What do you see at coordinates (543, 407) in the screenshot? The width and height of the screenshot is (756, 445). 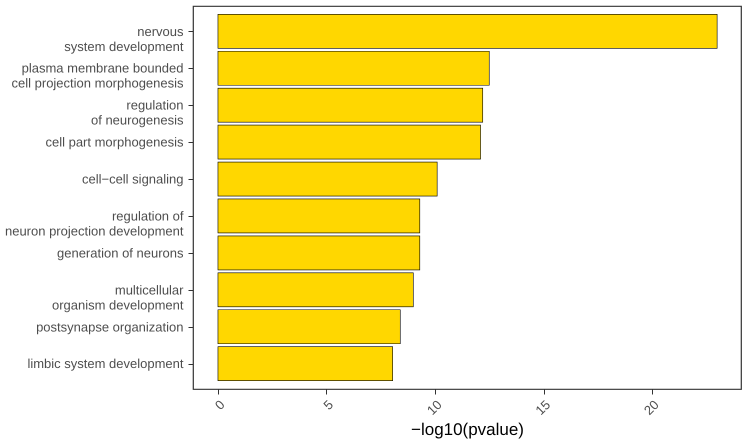 I see `x-tick-label: 15` at bounding box center [543, 407].